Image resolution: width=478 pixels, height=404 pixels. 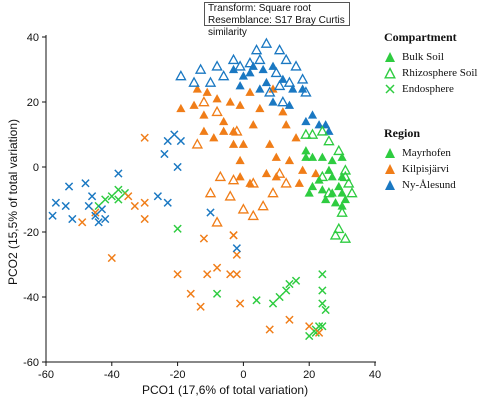 I want to click on legend-label-endosphere: Endosphere, so click(x=428, y=89).